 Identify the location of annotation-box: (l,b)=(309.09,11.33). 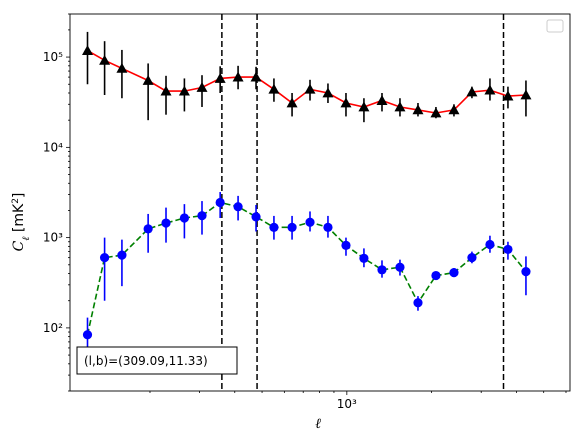
(157, 360).